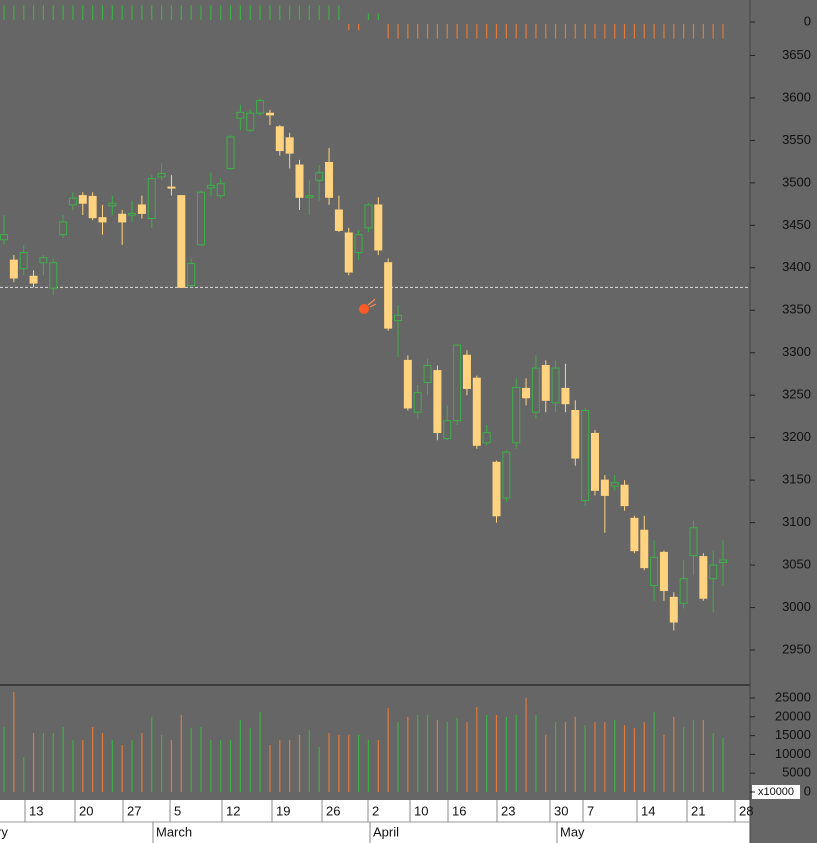 This screenshot has height=843, width=817. Describe the element at coordinates (796, 54) in the screenshot. I see `y-tick-label: 3650` at that location.